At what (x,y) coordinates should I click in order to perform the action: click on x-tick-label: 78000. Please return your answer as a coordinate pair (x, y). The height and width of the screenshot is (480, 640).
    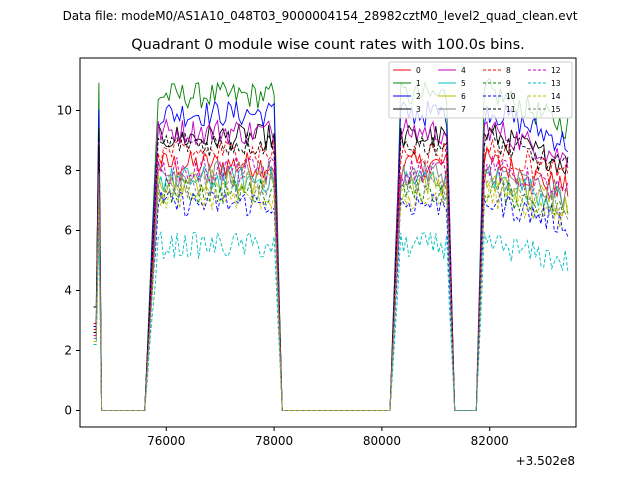
    Looking at the image, I should click on (274, 441).